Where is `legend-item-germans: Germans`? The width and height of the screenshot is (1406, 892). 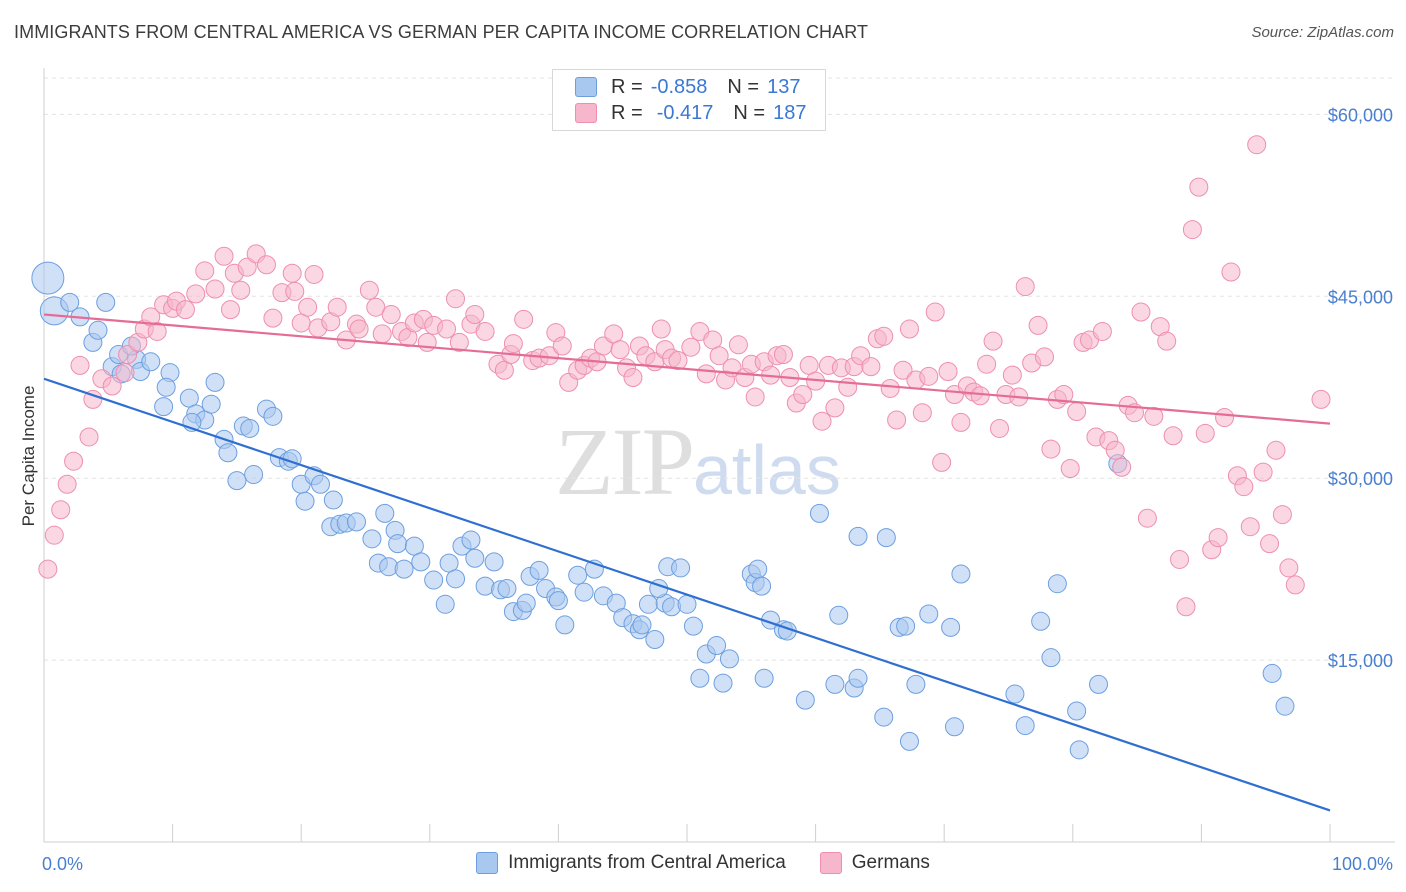
legend-item-germans: Germans is located at coordinates (874, 863).